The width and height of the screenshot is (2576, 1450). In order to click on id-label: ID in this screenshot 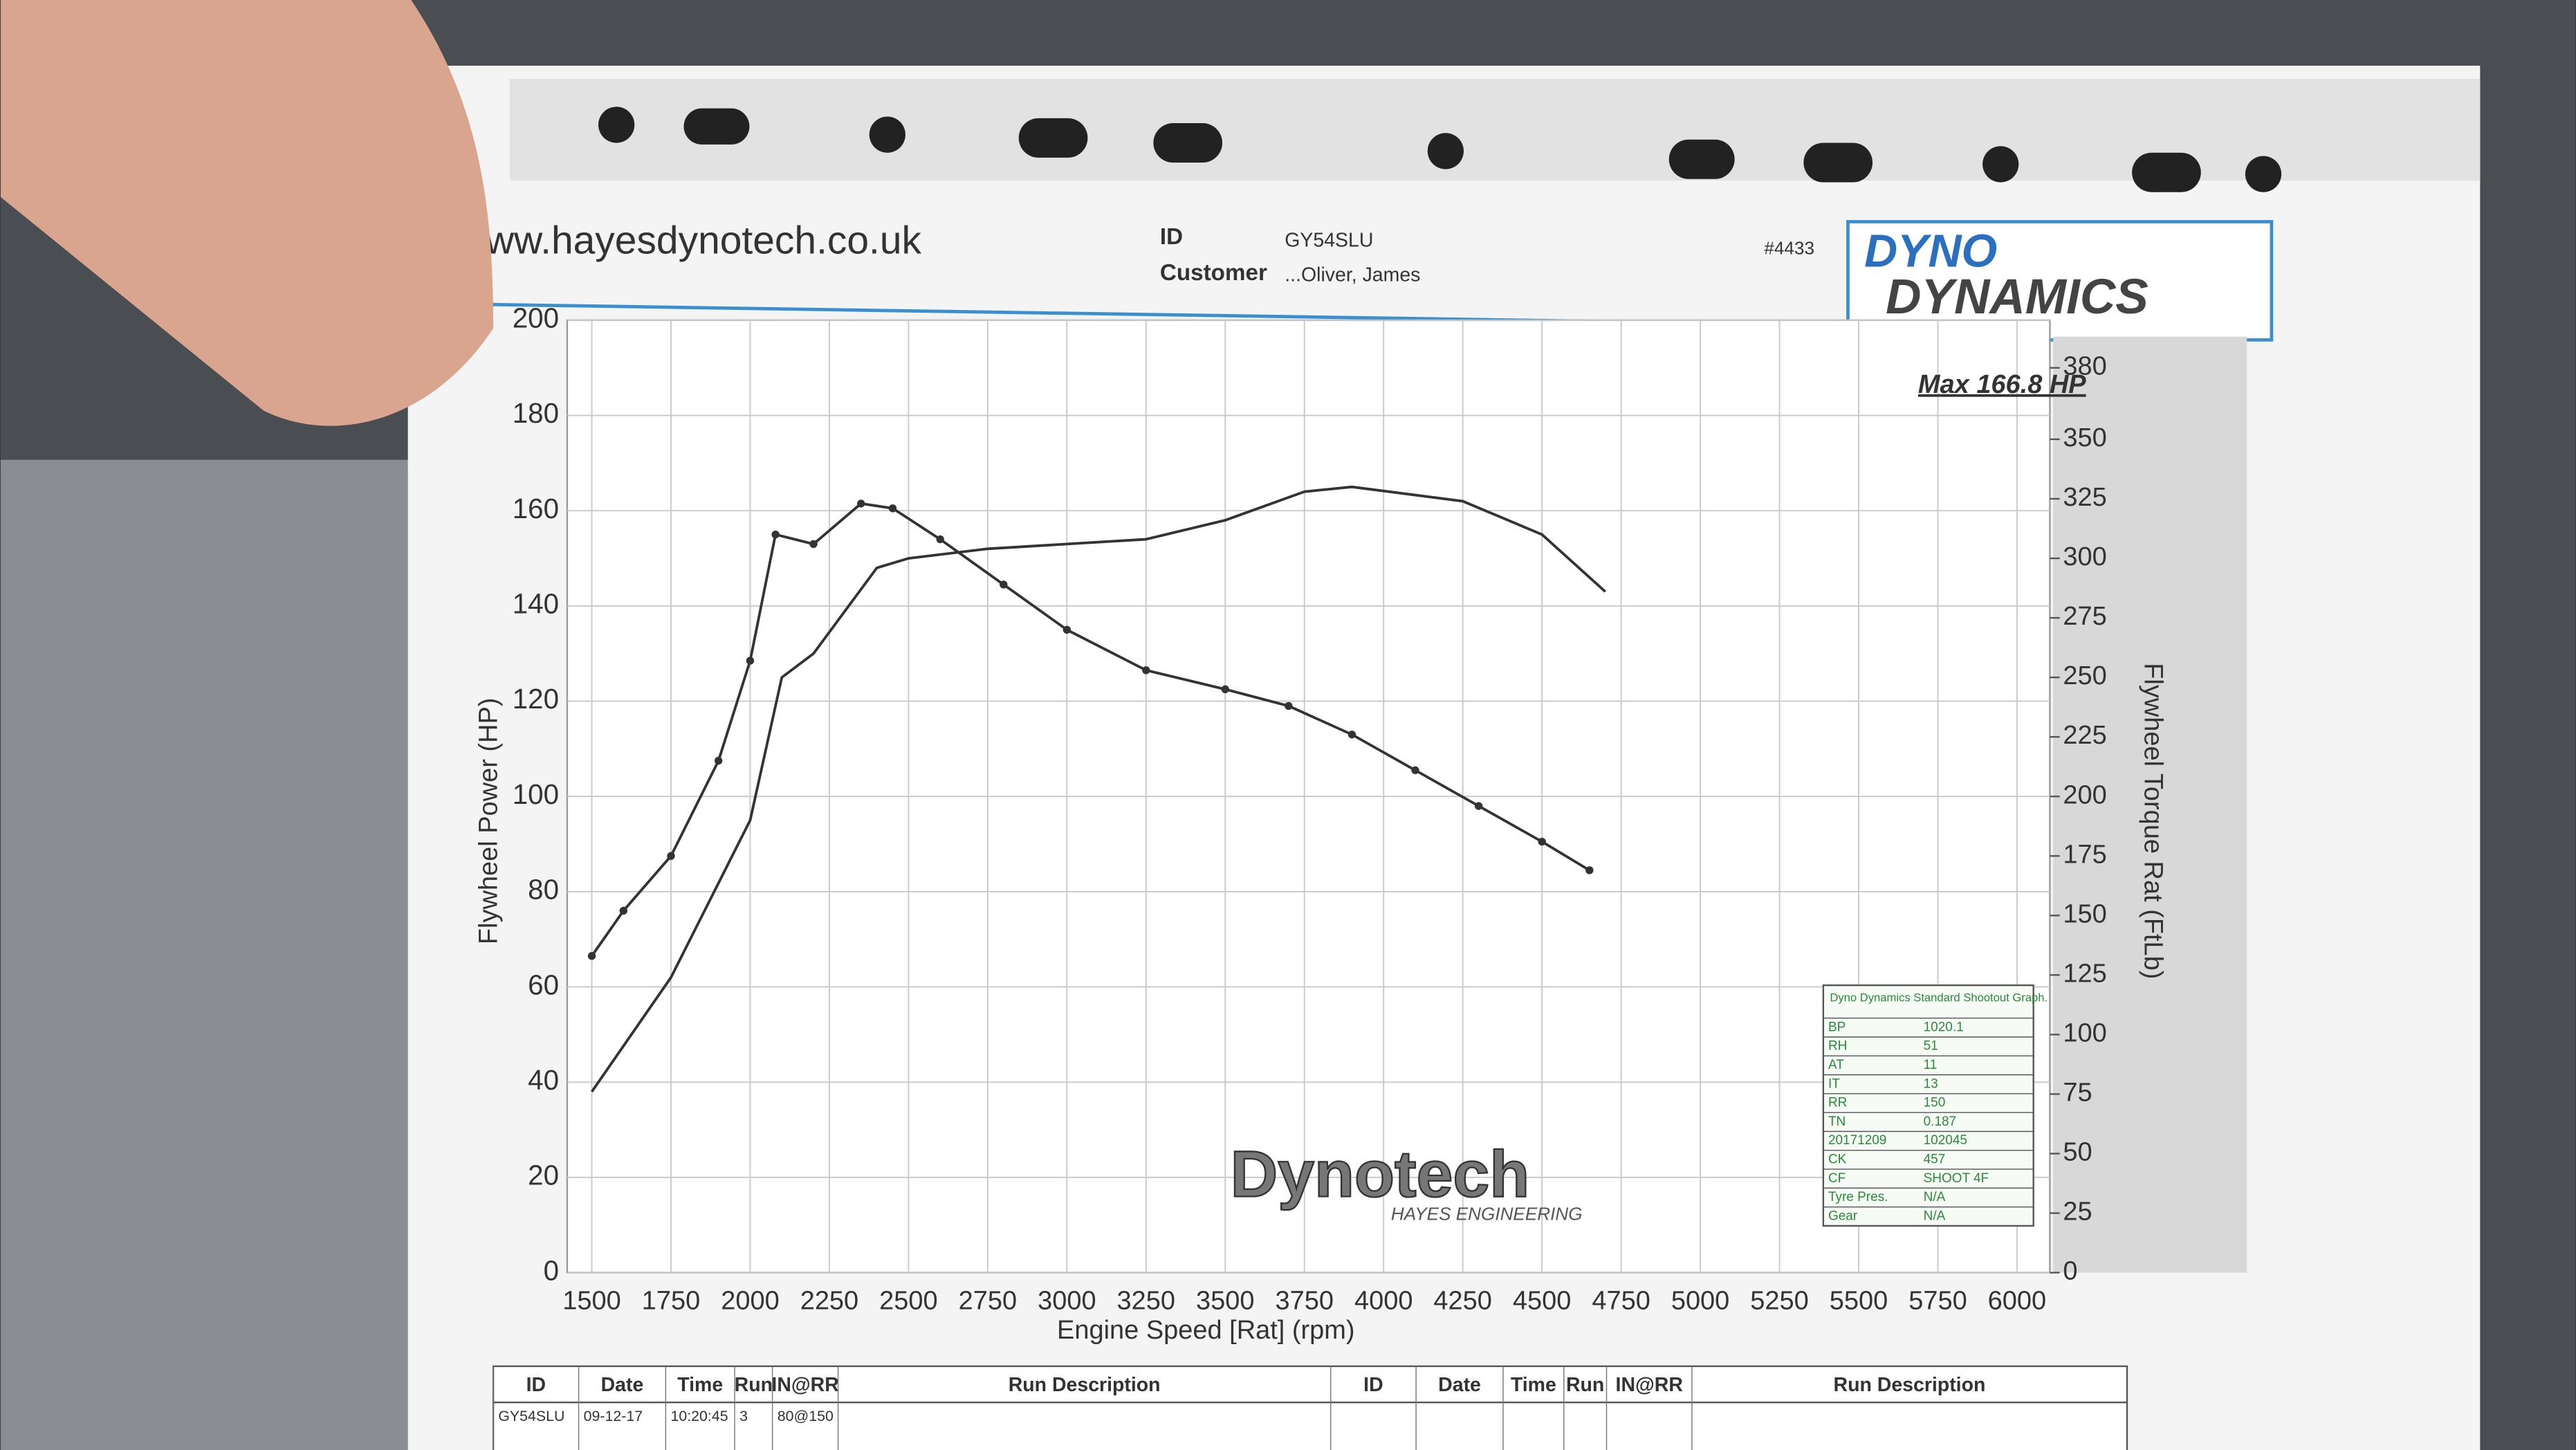, I will do `click(1171, 237)`.